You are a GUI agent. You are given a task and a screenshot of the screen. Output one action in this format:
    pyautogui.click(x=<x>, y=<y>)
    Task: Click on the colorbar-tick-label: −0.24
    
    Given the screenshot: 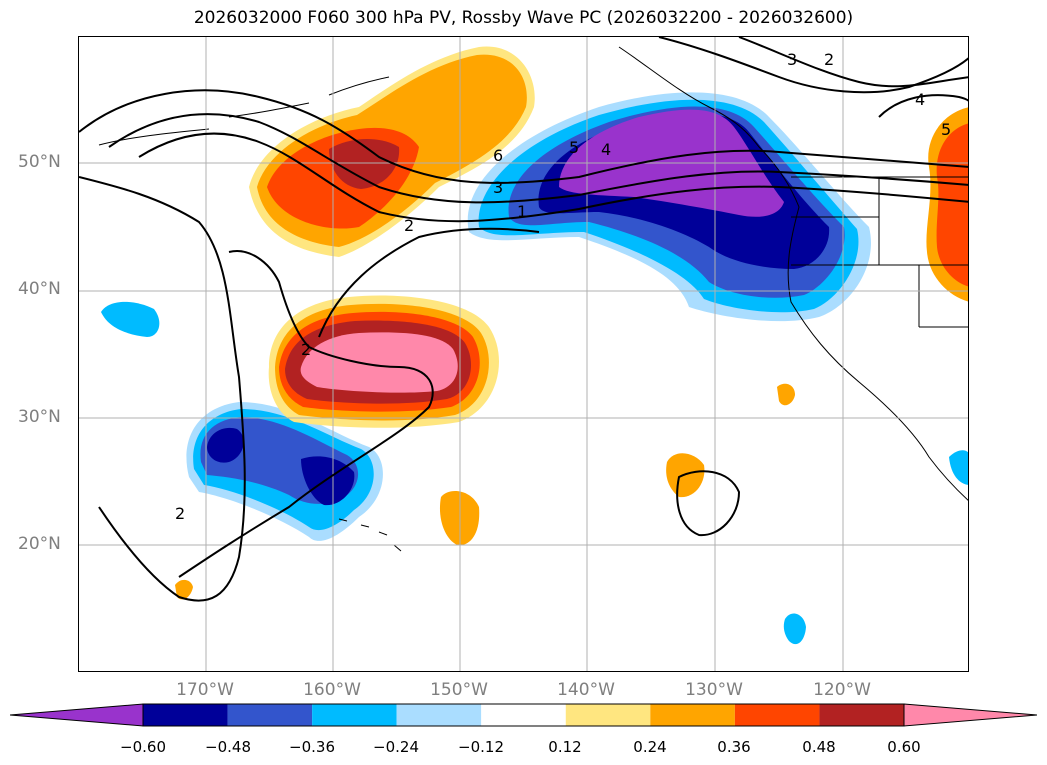 What is the action you would take?
    pyautogui.click(x=396, y=747)
    